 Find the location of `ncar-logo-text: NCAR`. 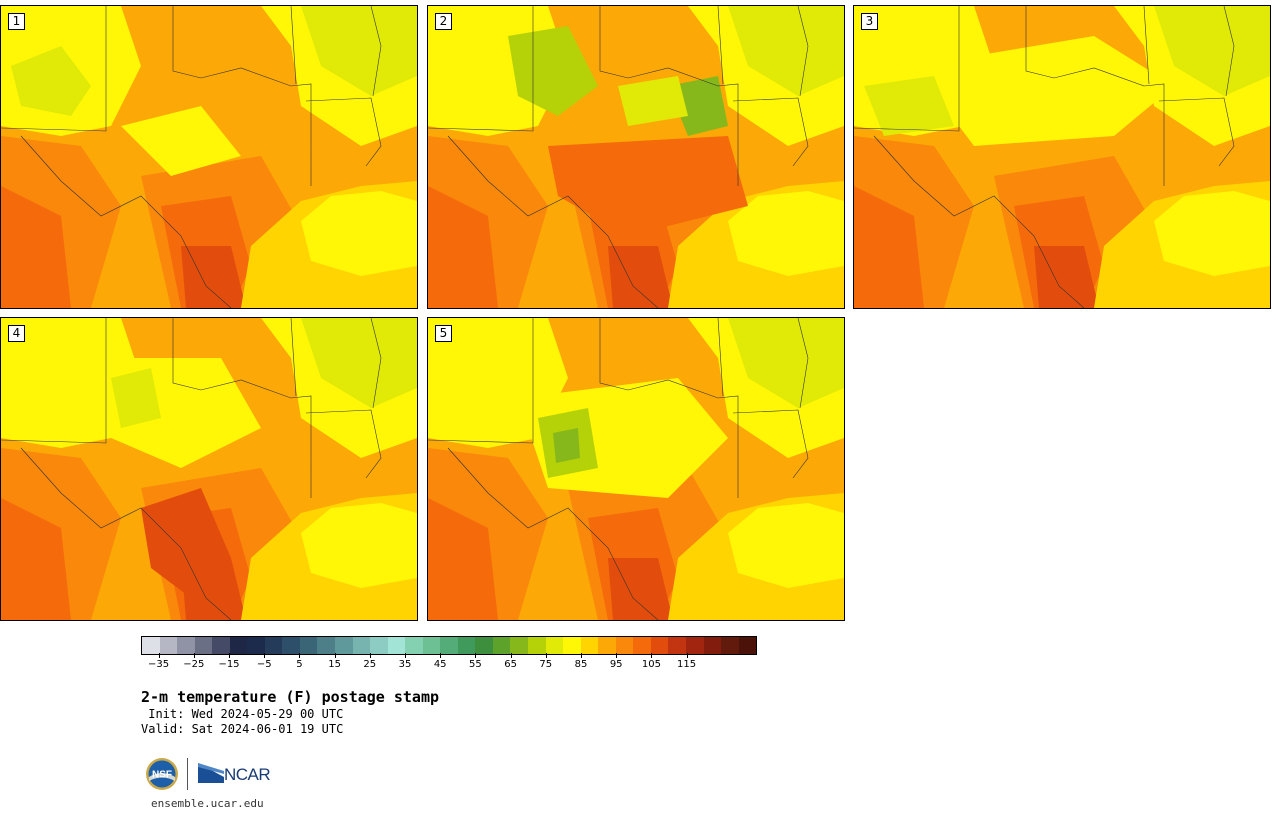

ncar-logo-text: NCAR is located at coordinates (247, 774).